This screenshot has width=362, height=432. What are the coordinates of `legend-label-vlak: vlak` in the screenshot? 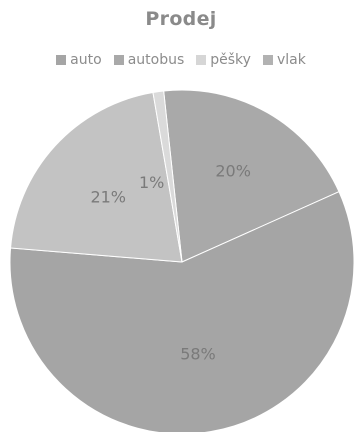 It's located at (291, 60).